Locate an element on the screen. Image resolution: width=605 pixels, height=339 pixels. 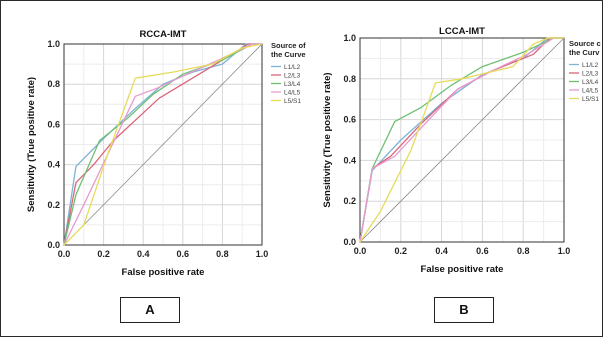
legend-title: Source c is located at coordinates (585, 43).